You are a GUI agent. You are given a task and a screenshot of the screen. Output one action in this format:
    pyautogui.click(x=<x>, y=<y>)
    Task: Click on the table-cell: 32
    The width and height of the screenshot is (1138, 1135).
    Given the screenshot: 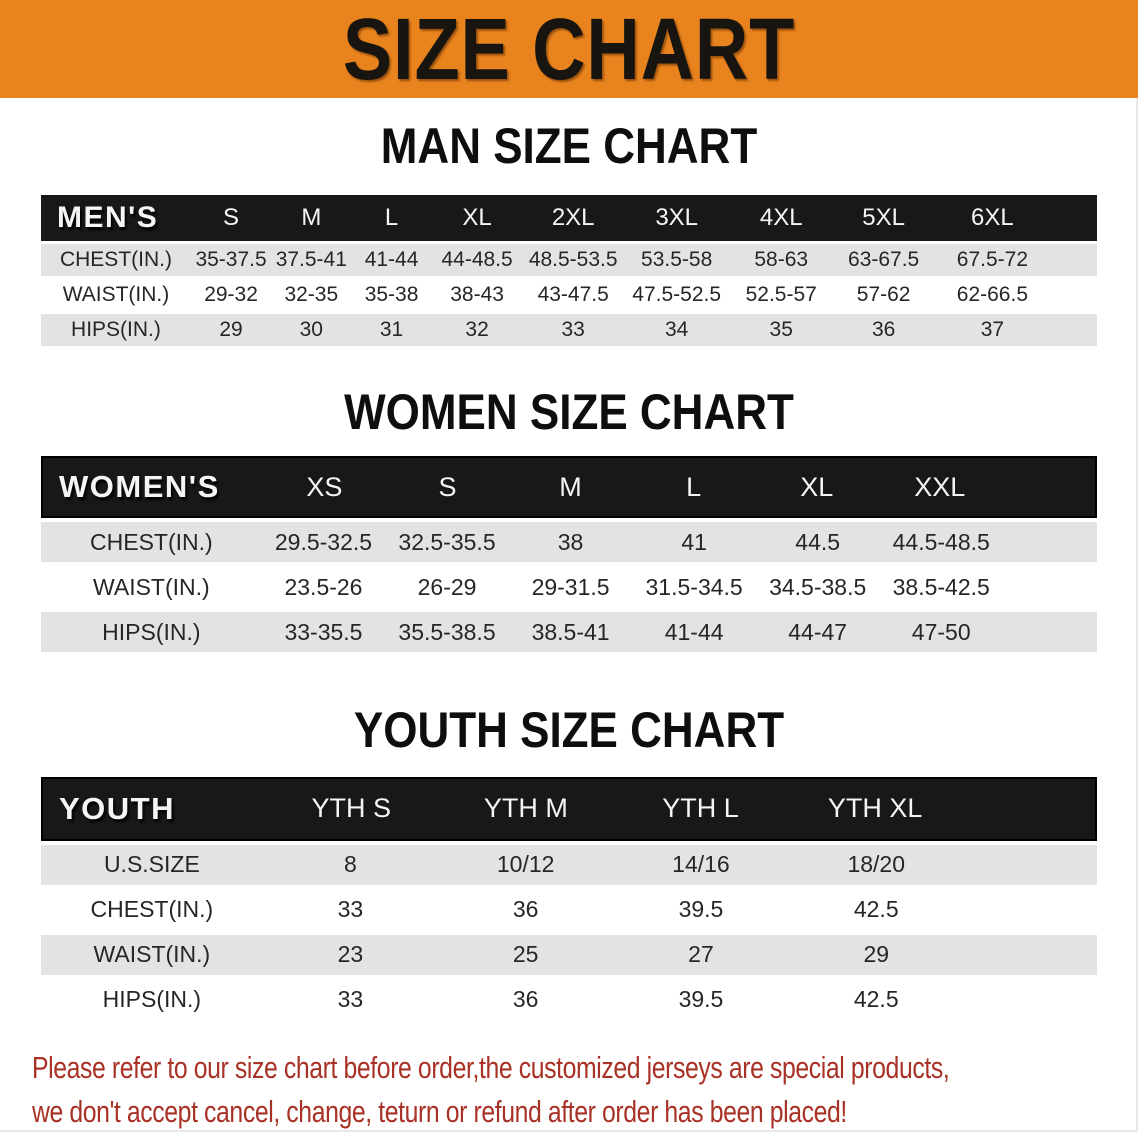 What is the action you would take?
    pyautogui.click(x=477, y=330)
    